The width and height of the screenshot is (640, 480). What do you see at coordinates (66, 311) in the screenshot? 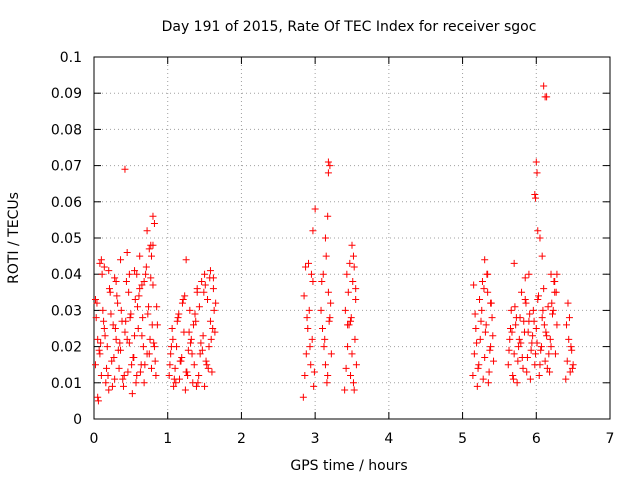
I see `y-tick-label: 0.03` at bounding box center [66, 311].